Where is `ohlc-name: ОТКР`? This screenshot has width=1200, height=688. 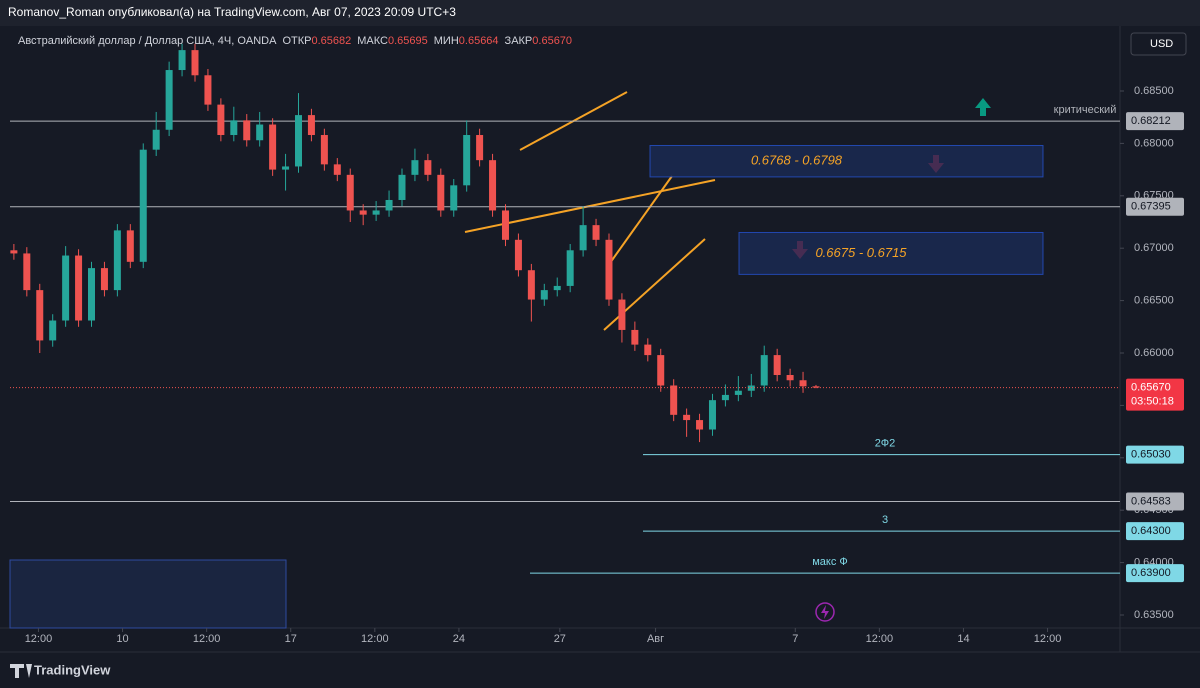 ohlc-name: ОТКР is located at coordinates (296, 41).